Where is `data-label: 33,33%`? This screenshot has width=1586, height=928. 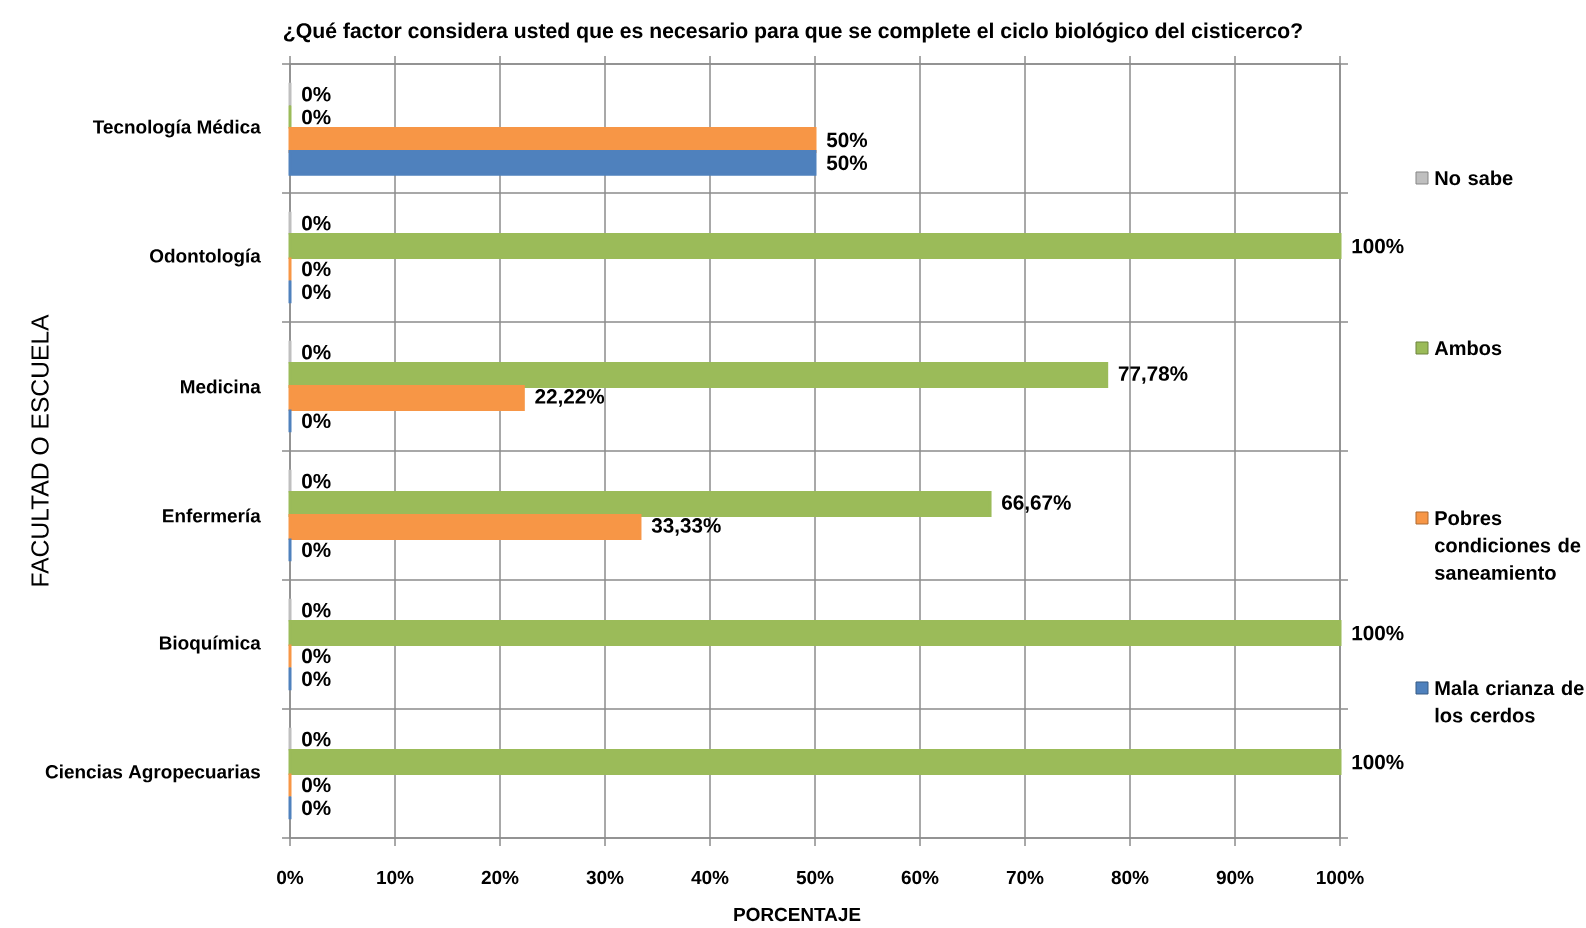 data-label: 33,33% is located at coordinates (686, 527).